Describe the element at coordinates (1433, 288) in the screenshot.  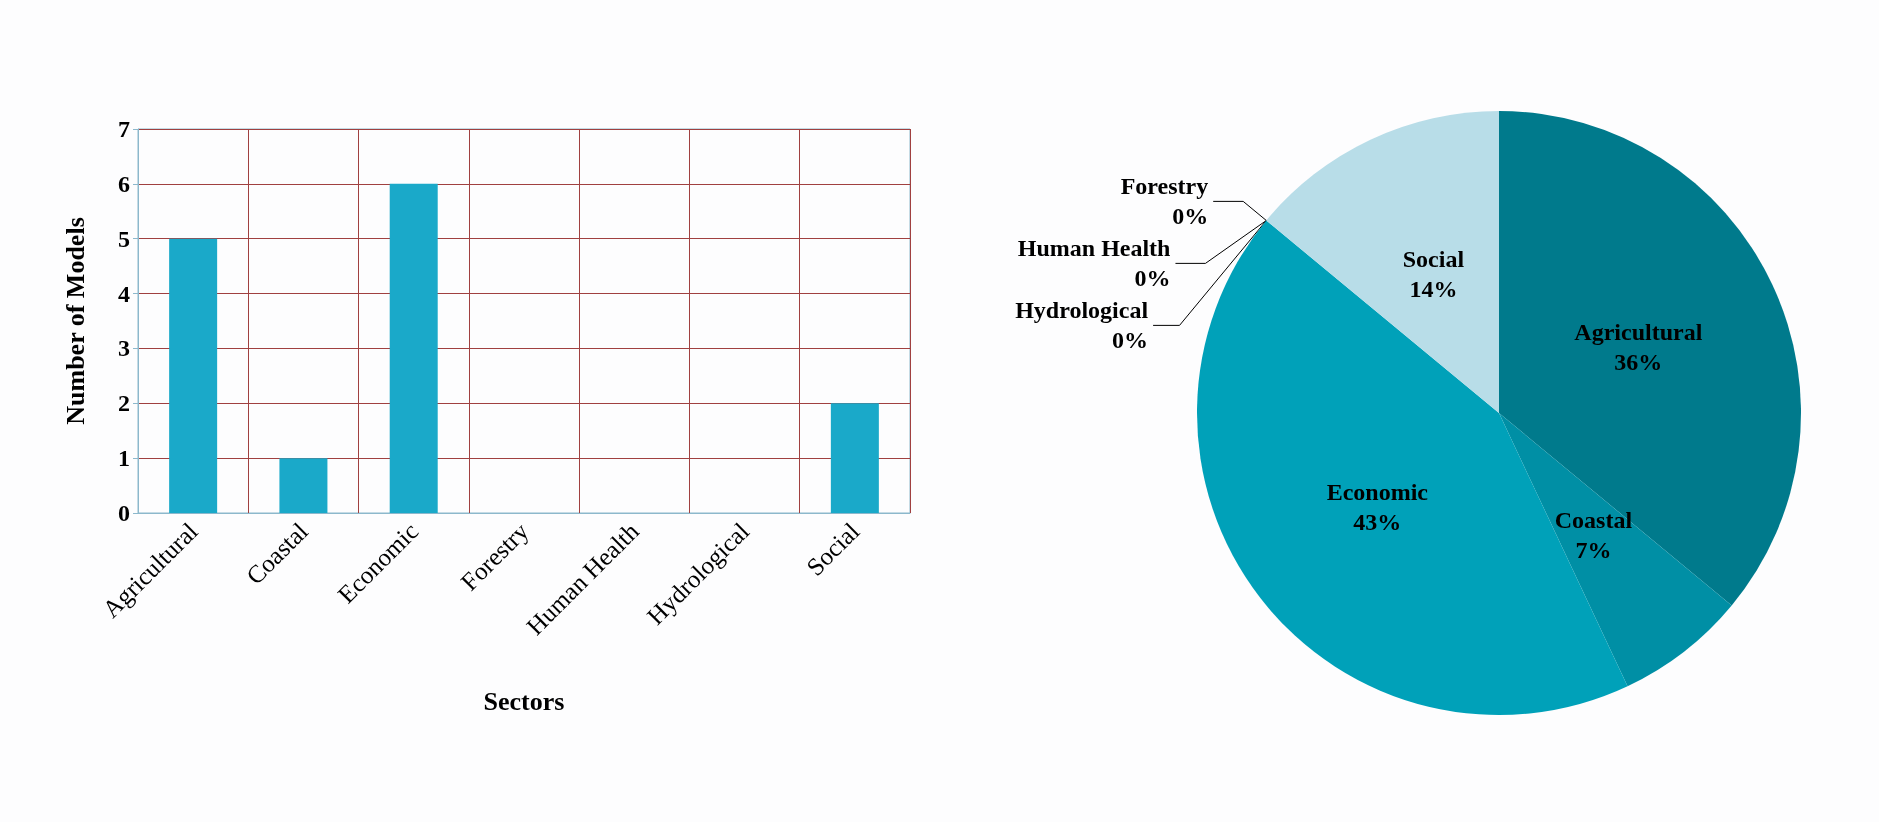
I see `data-label: 14%` at that location.